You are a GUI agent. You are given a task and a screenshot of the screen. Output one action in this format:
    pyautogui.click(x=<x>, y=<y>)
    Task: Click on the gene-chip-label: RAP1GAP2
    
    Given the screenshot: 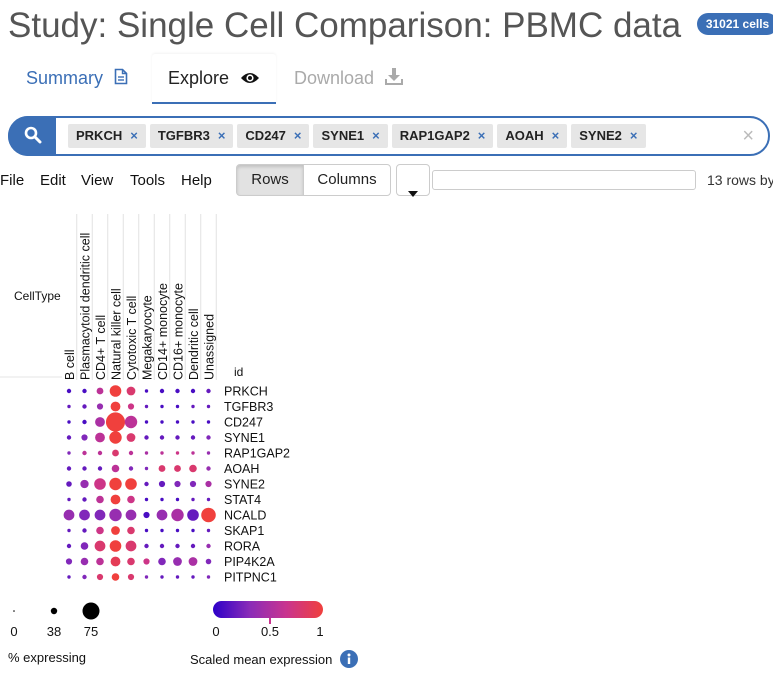 What is the action you would take?
    pyautogui.click(x=434, y=135)
    